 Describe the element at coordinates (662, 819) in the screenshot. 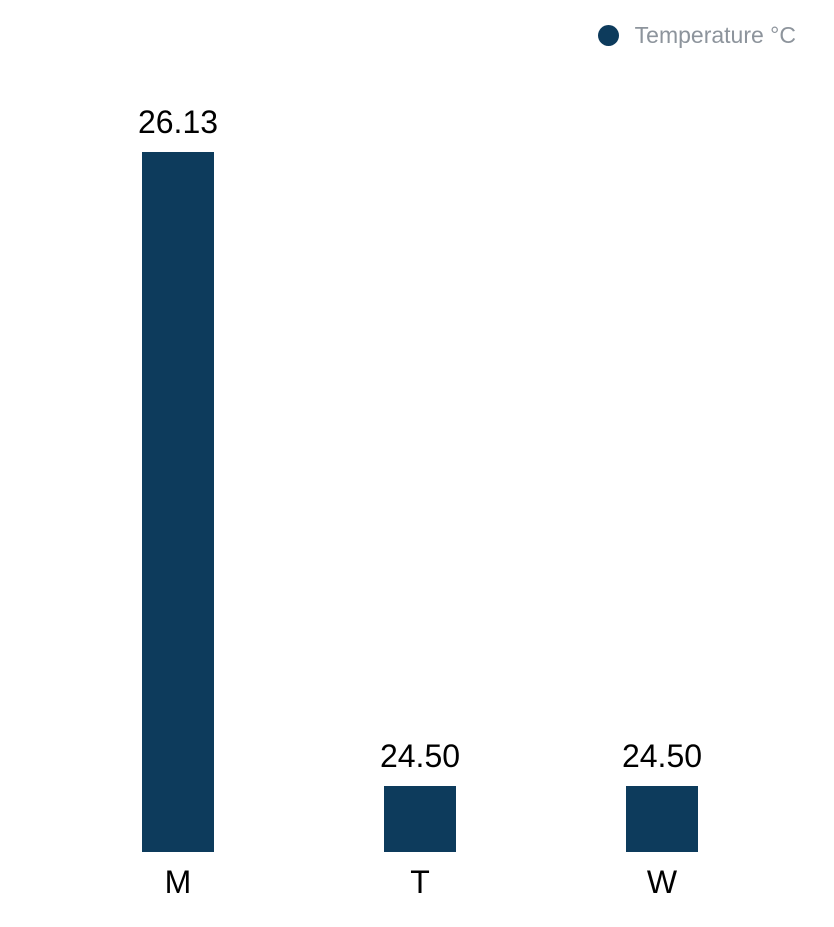

I see `bar-W` at that location.